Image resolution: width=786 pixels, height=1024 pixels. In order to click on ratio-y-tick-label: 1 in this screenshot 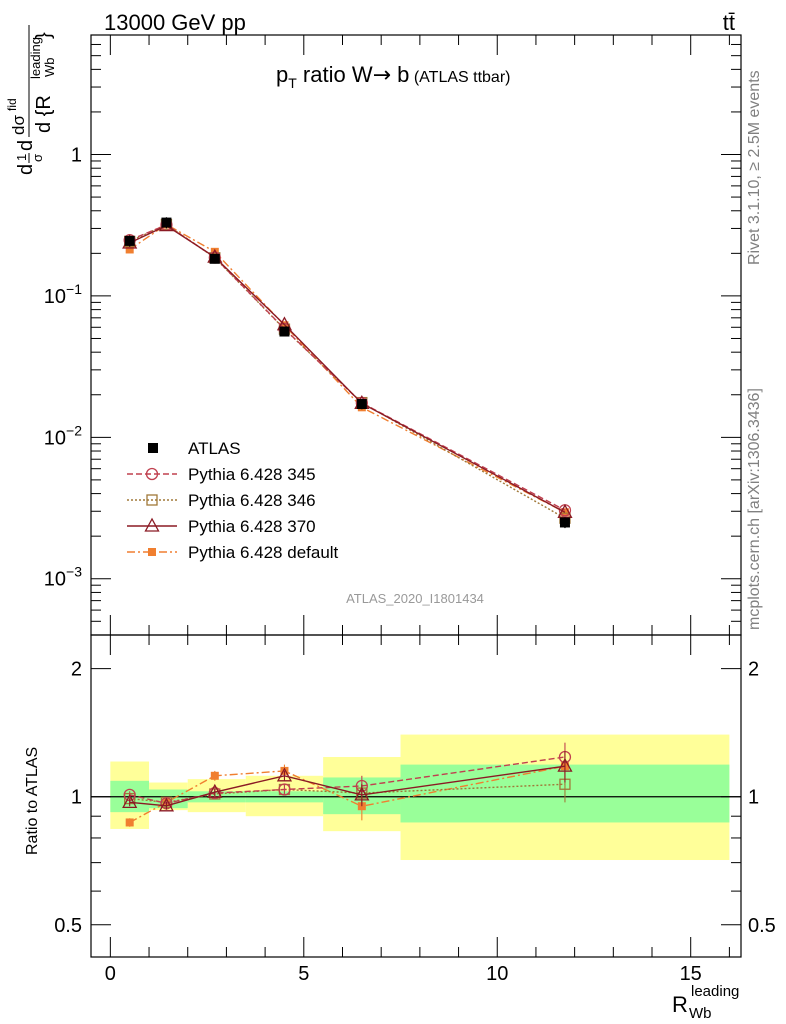, I will do `click(76, 798)`.